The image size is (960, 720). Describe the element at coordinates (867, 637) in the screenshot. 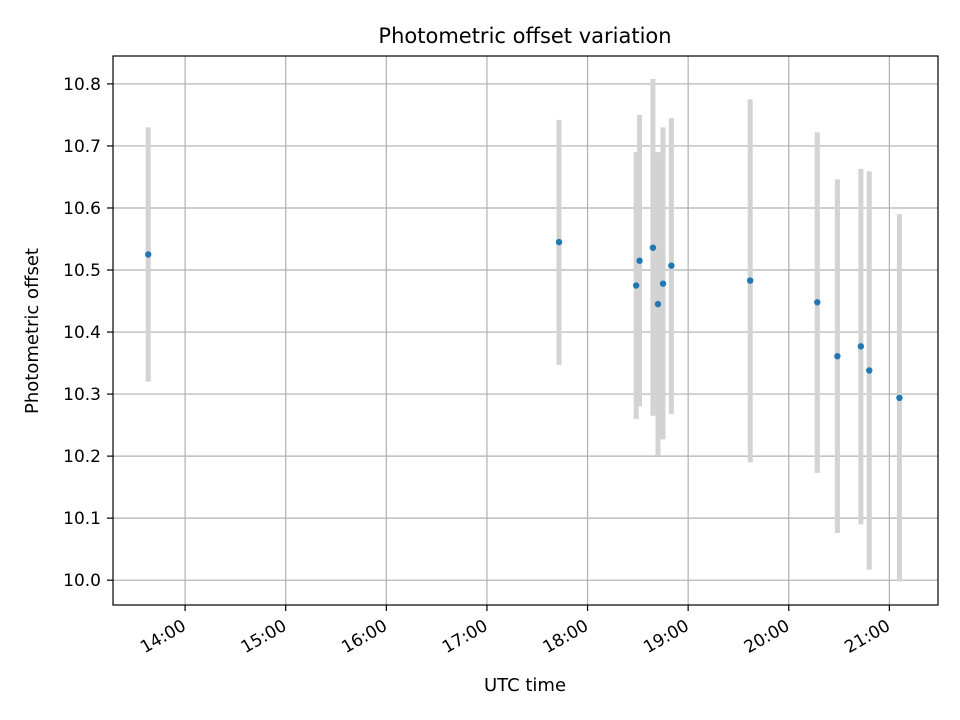

I see `x-tick-label: 21:00` at that location.